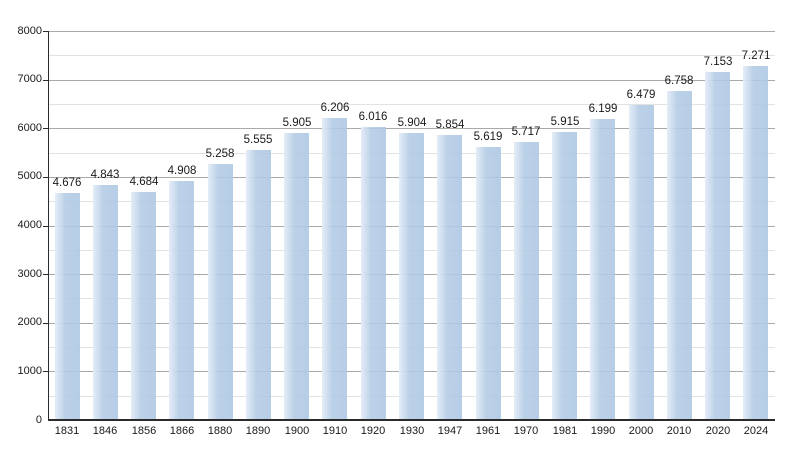 Image resolution: width=800 pixels, height=450 pixels. Describe the element at coordinates (220, 154) in the screenshot. I see `bar-value-label: 5.258` at that location.